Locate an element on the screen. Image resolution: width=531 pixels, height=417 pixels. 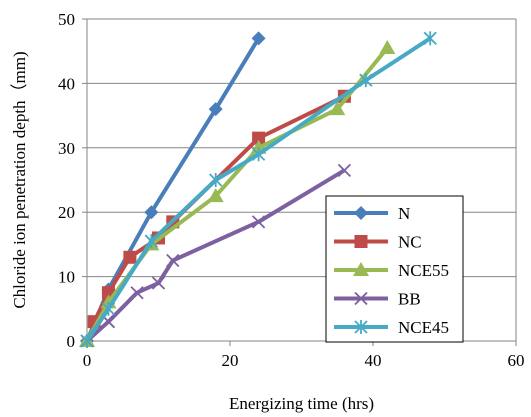
y-tick-label: 0 is located at coordinates (71, 341).